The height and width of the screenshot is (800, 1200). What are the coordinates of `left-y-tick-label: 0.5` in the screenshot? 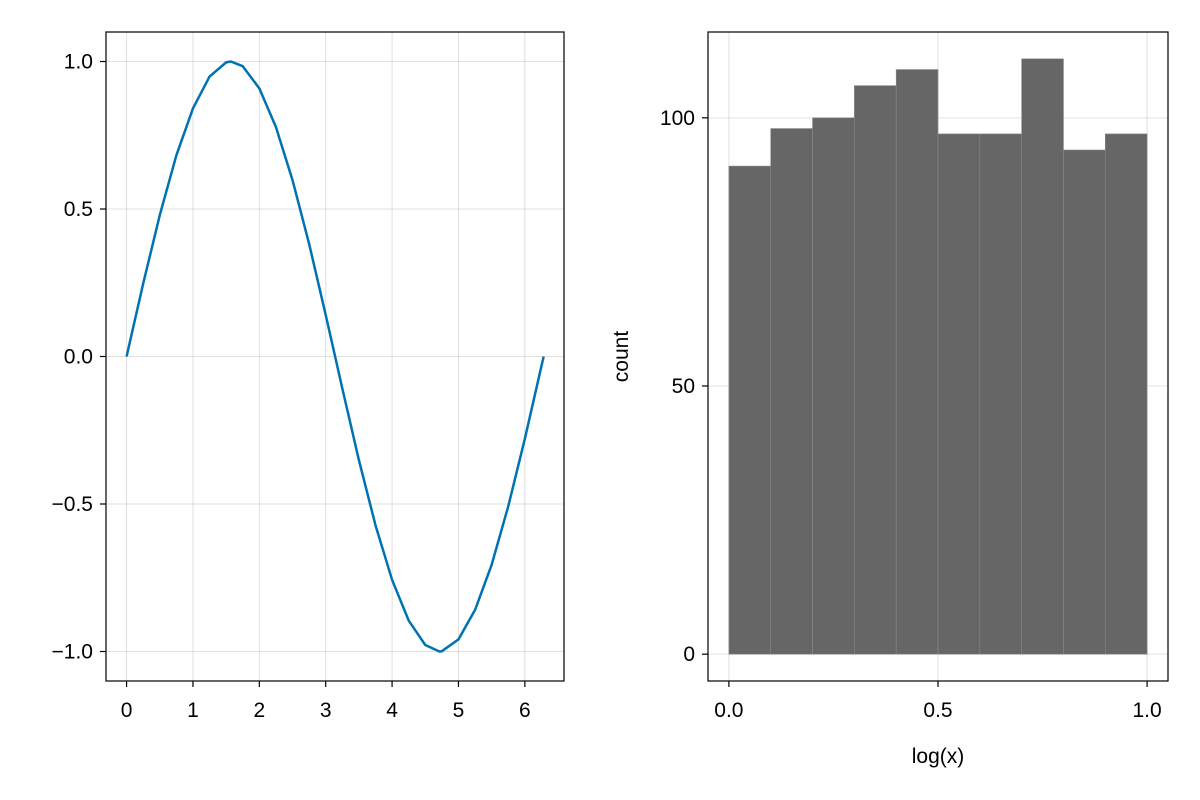 It's located at (78, 209).